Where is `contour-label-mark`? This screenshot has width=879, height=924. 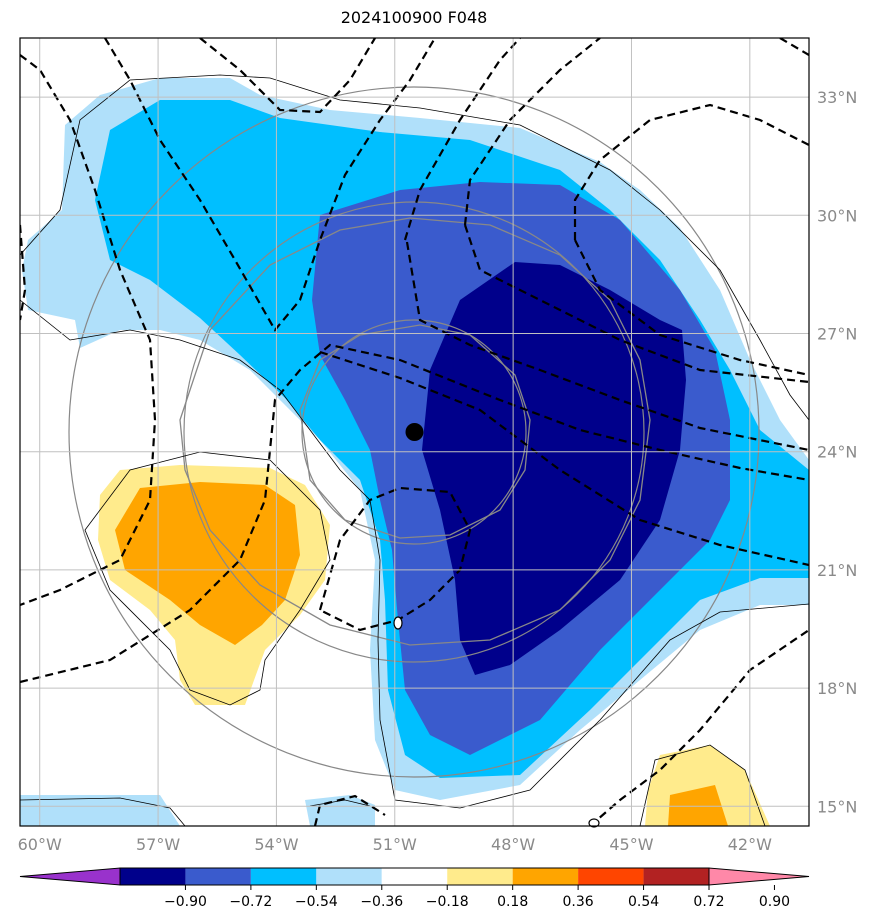
contour-label-mark is located at coordinates (398, 623).